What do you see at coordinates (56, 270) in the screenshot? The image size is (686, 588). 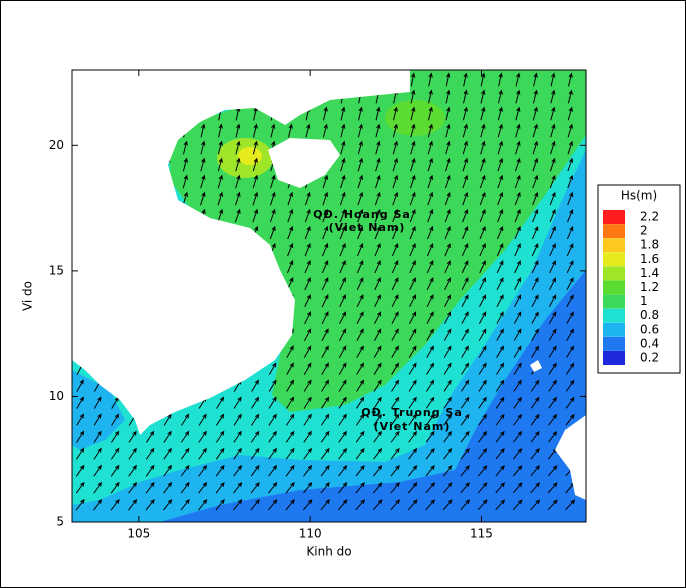 I see `y-tick-label: 15` at bounding box center [56, 270].